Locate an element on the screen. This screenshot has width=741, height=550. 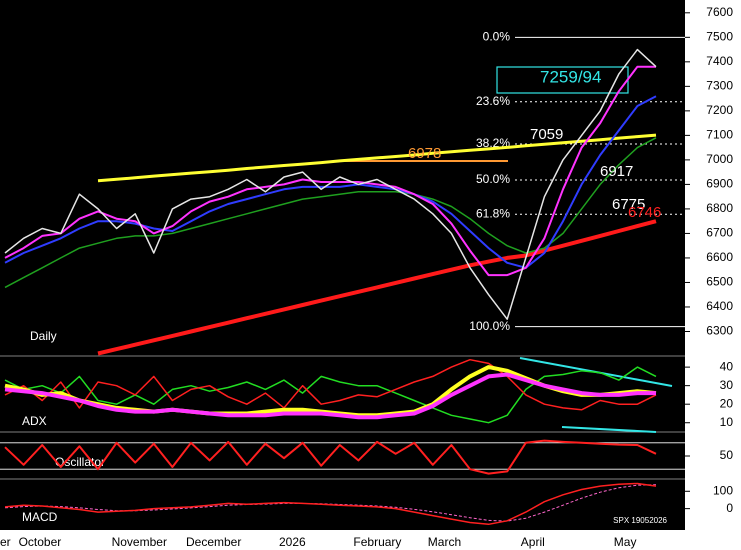
y-tick-label: 6800 is located at coordinates (719, 208).